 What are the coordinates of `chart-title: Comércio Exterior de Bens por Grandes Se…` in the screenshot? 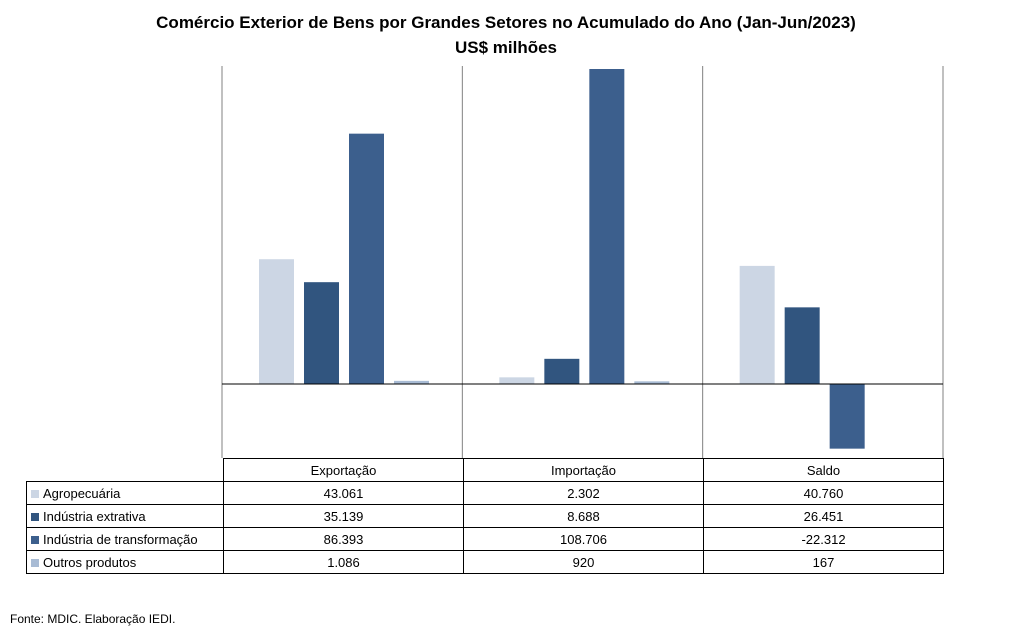 It's located at (506, 35).